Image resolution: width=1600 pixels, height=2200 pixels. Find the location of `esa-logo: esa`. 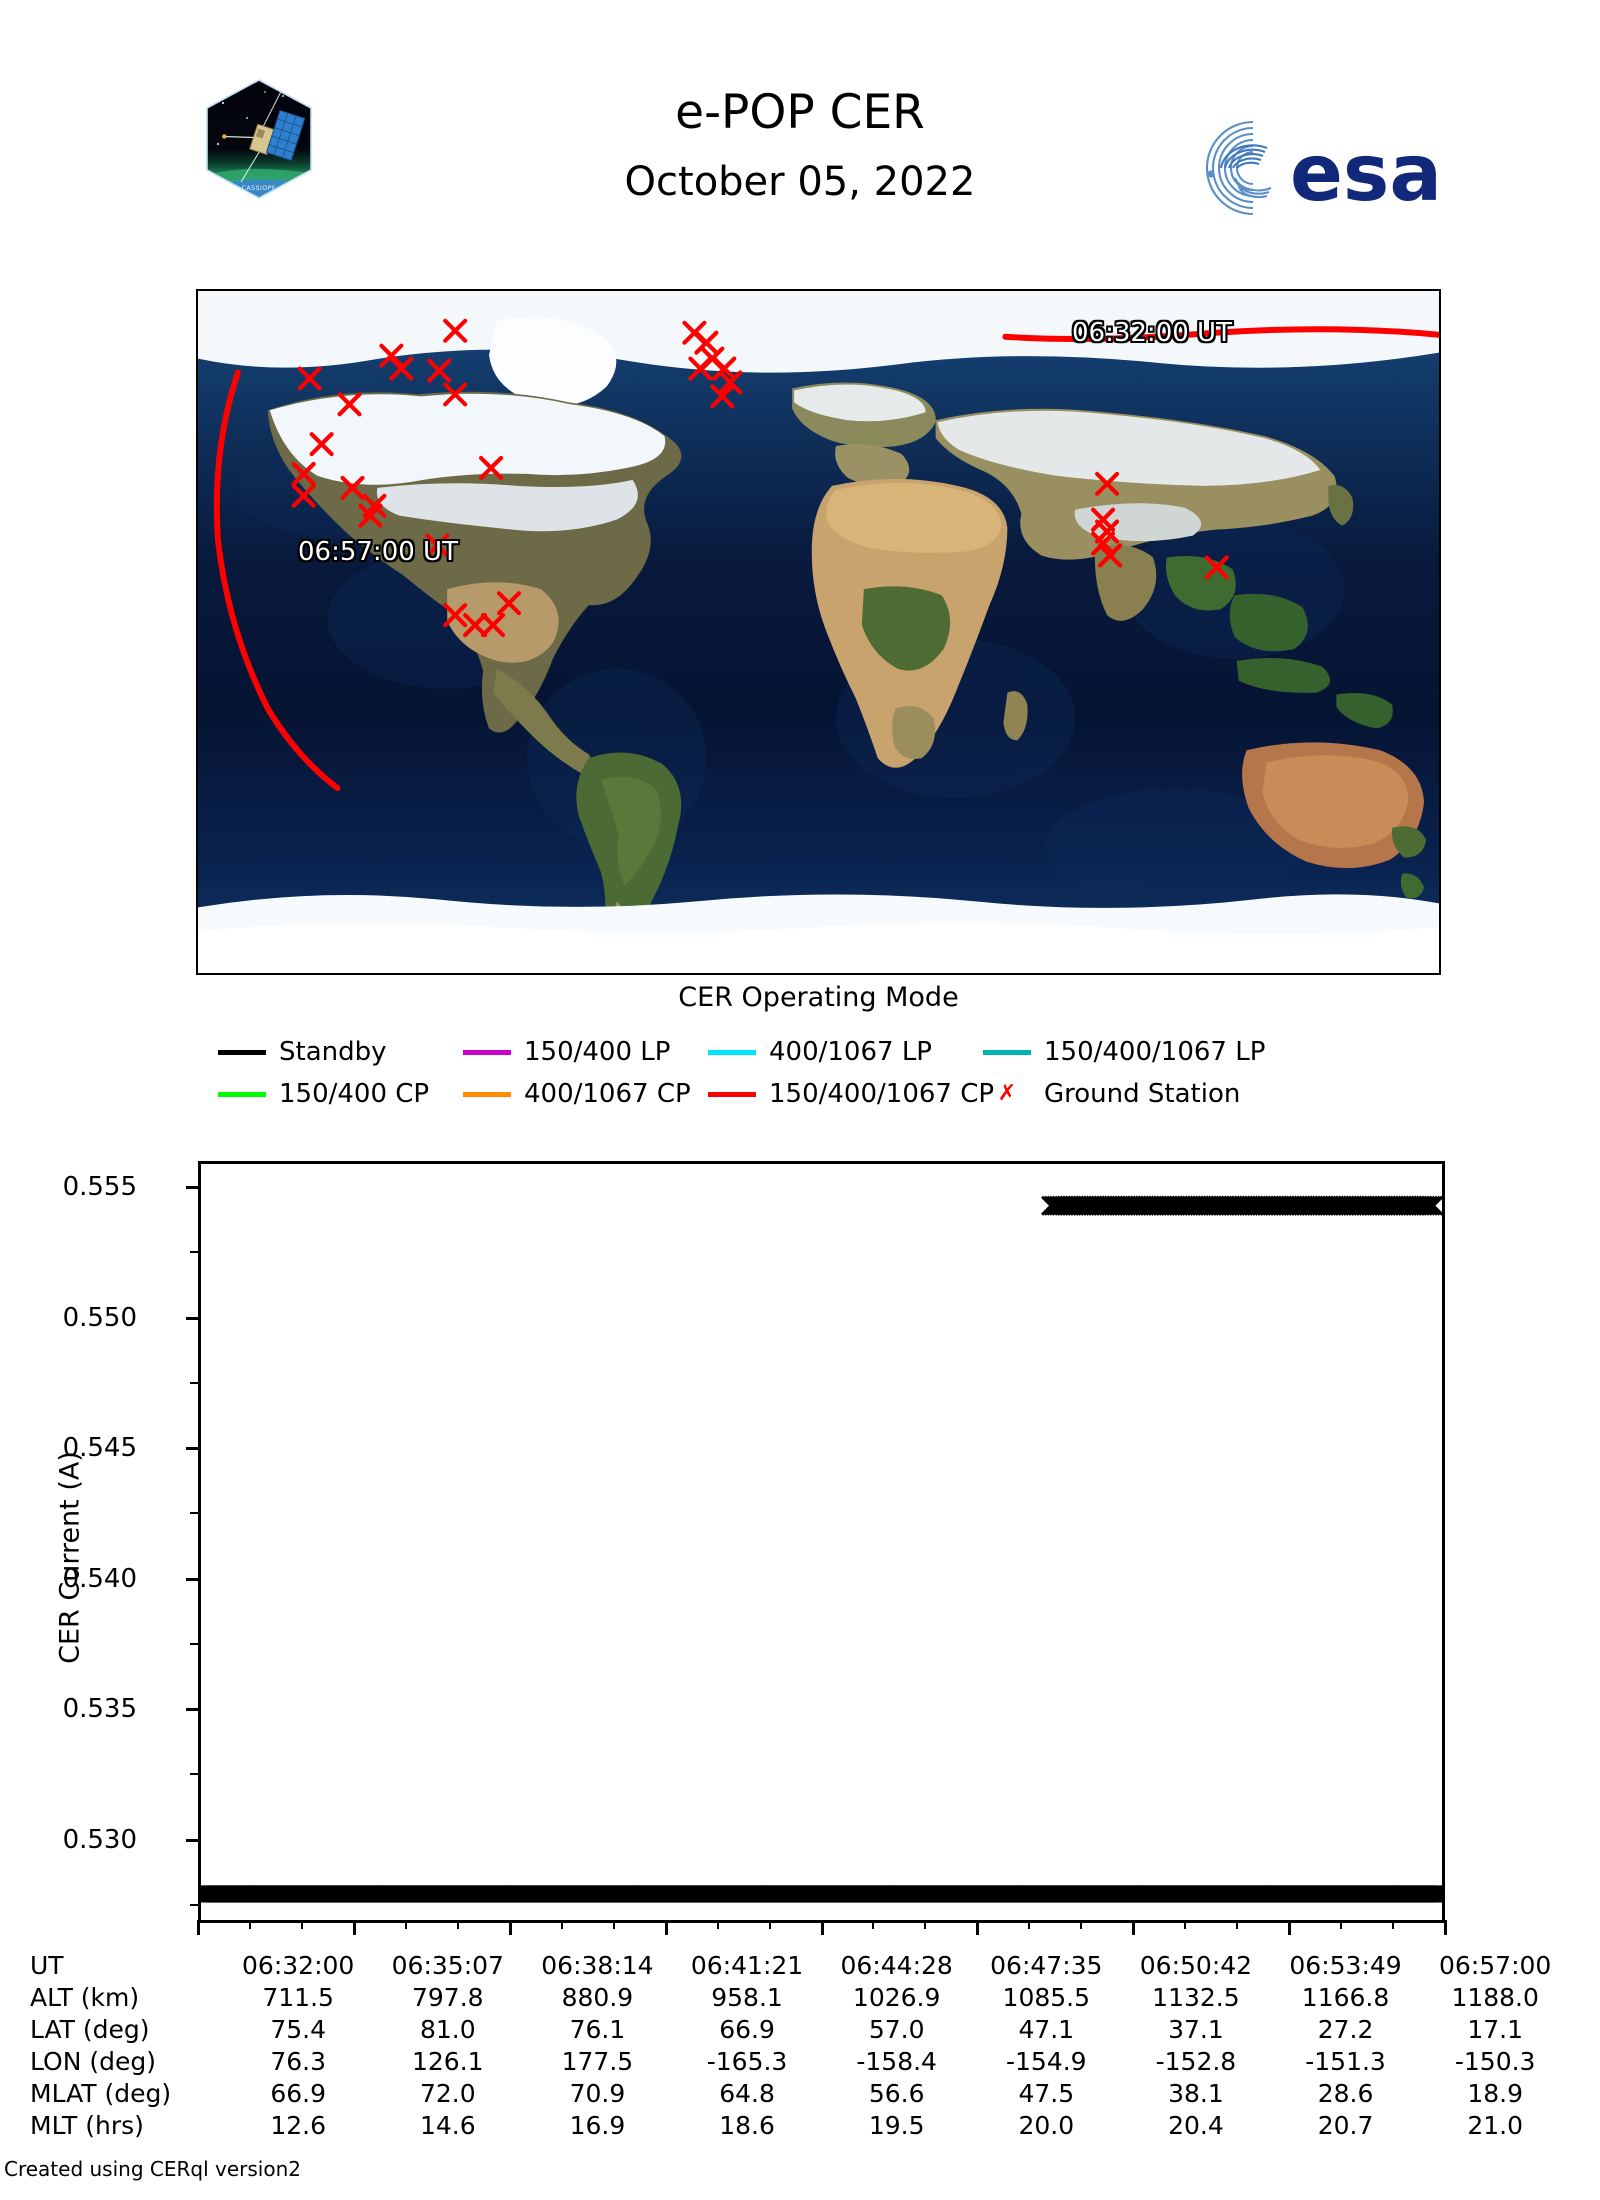

esa-logo: esa is located at coordinates (1325, 168).